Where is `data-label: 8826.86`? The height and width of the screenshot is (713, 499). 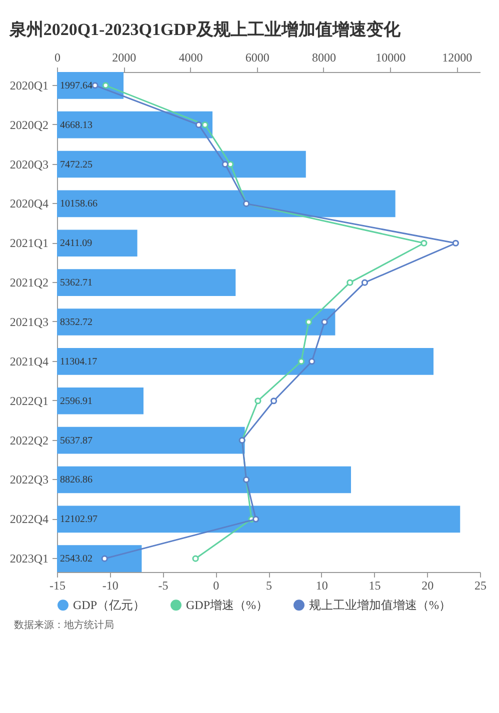
data-label: 8826.86 is located at coordinates (76, 480).